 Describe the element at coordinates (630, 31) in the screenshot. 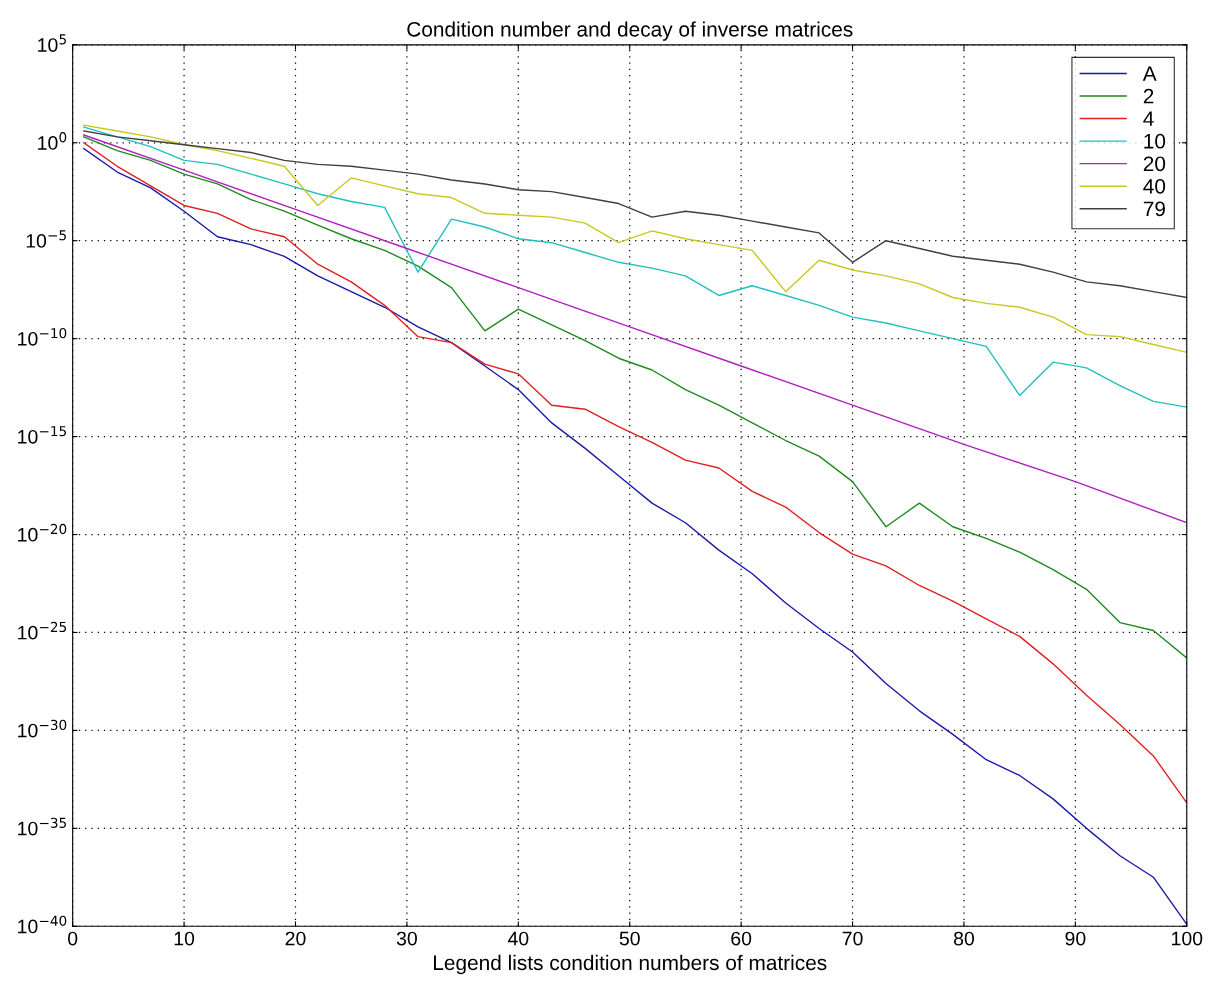

I see `chart-title: Condition number and decay of inverse matrices` at that location.